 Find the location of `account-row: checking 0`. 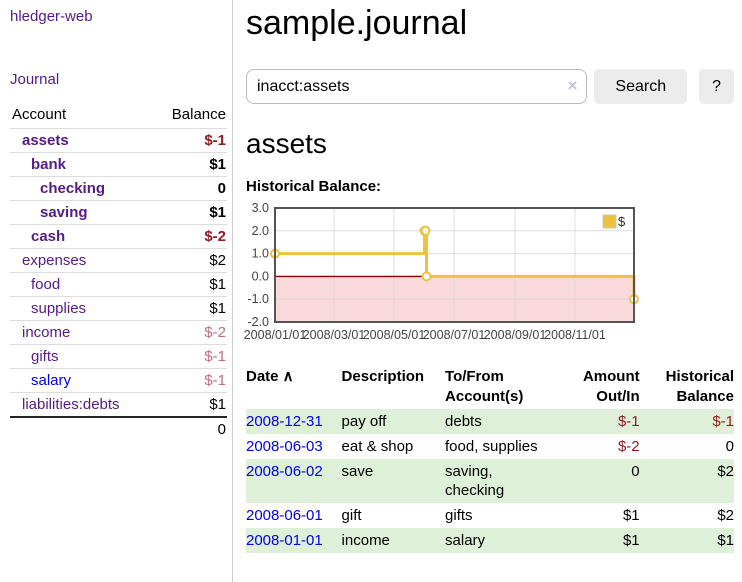

account-row: checking 0 is located at coordinates (118, 188).